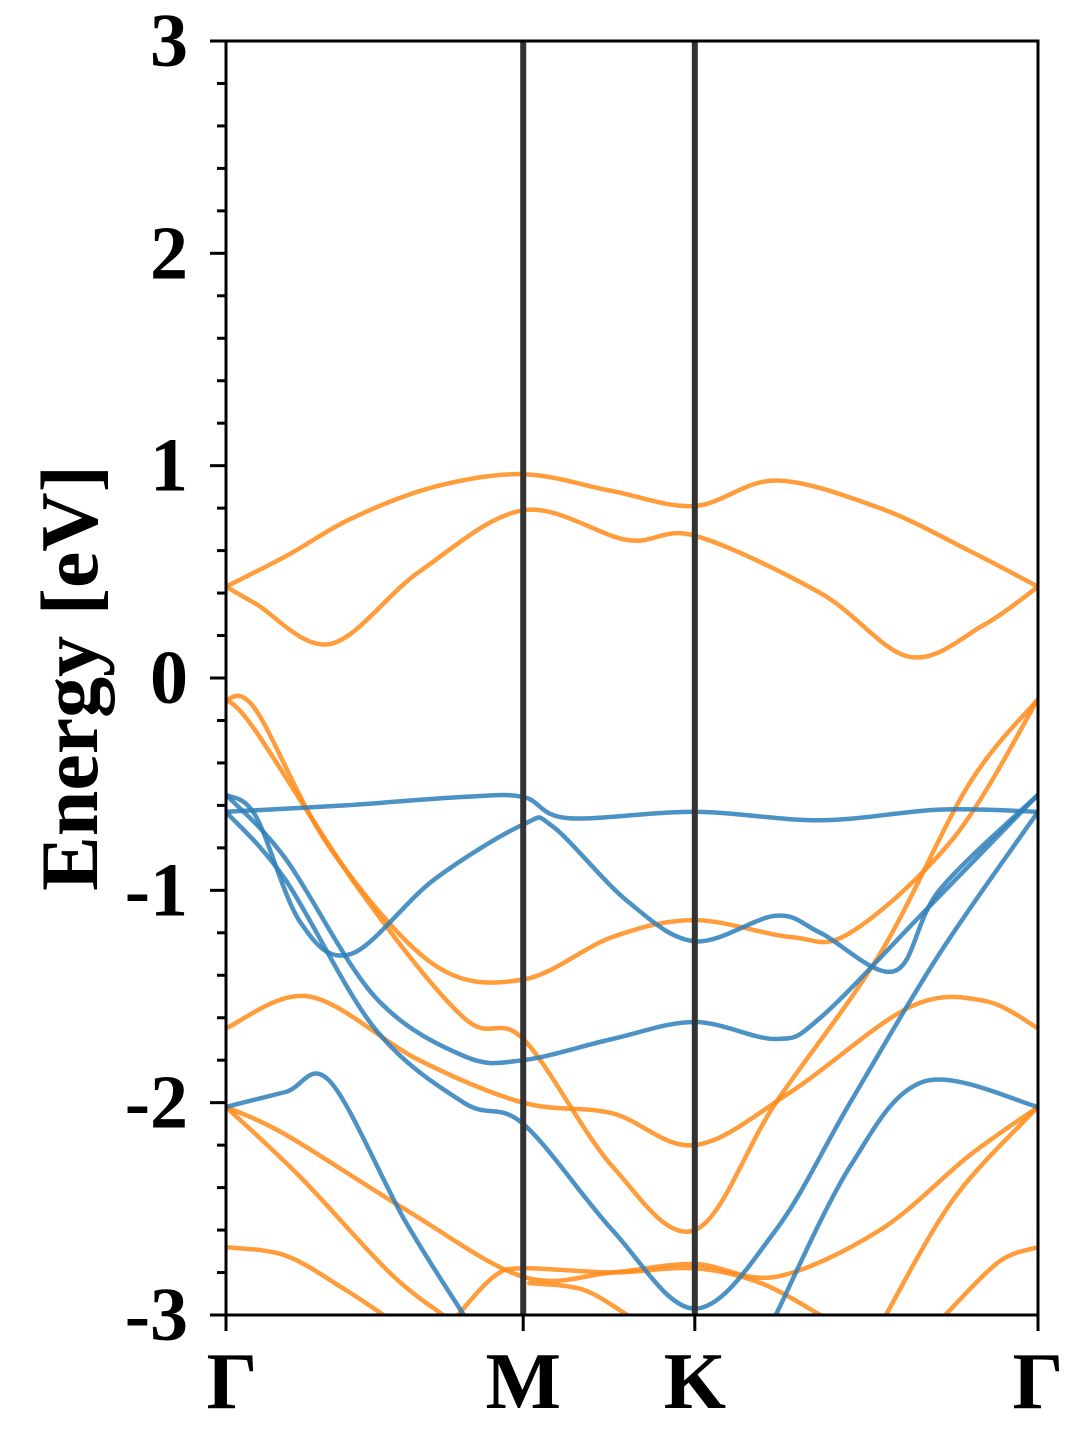  I want to click on kpath-lines, so click(609, 678).